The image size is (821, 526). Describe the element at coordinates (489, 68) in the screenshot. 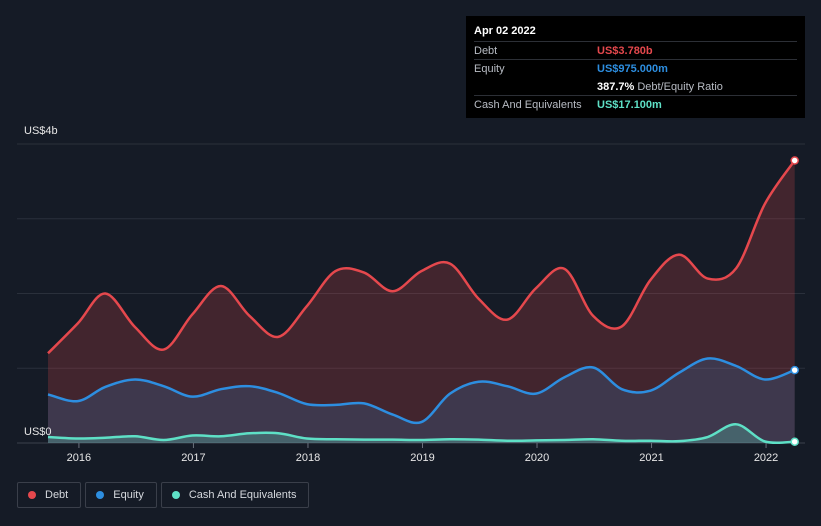

I see `tooltip-label: Equity` at that location.